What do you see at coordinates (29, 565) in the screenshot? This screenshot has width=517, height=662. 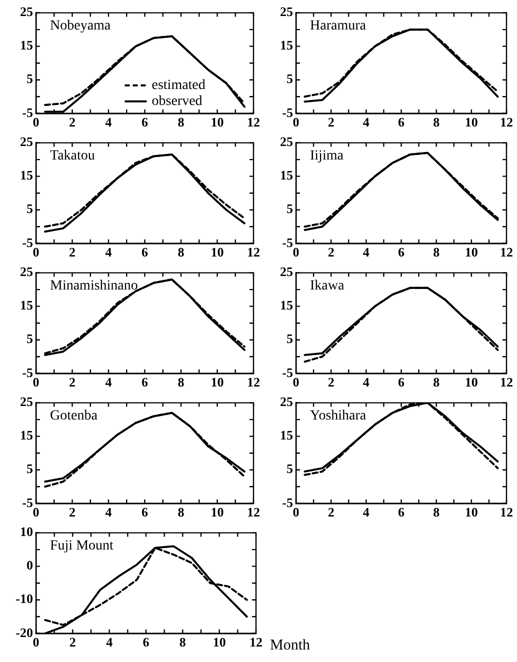 I see `y-tick-label: 0` at bounding box center [29, 565].